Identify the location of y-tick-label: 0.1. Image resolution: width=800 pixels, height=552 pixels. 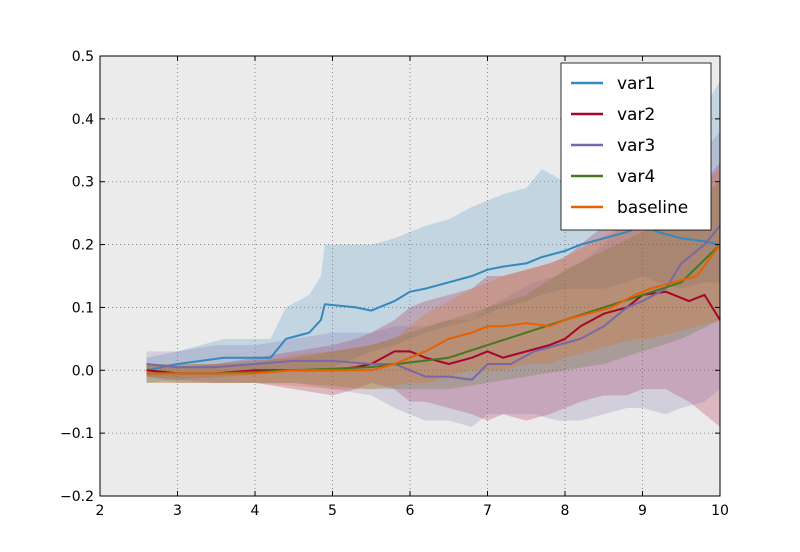
(83, 308).